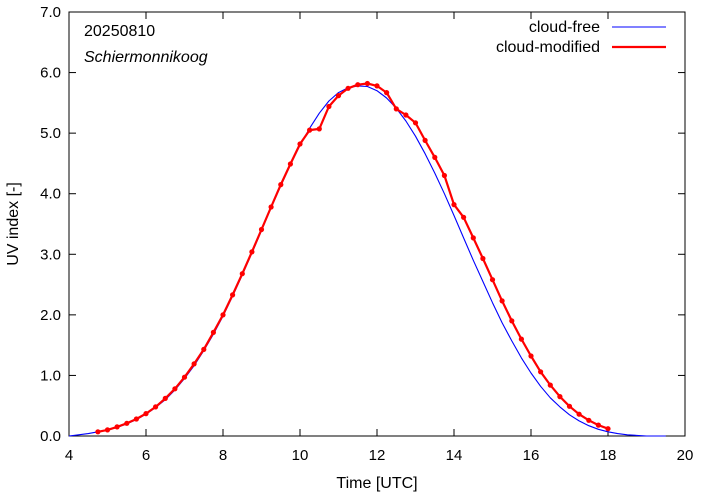 This screenshot has height=497, width=702. I want to click on y-tick-label: 5.0, so click(50, 133).